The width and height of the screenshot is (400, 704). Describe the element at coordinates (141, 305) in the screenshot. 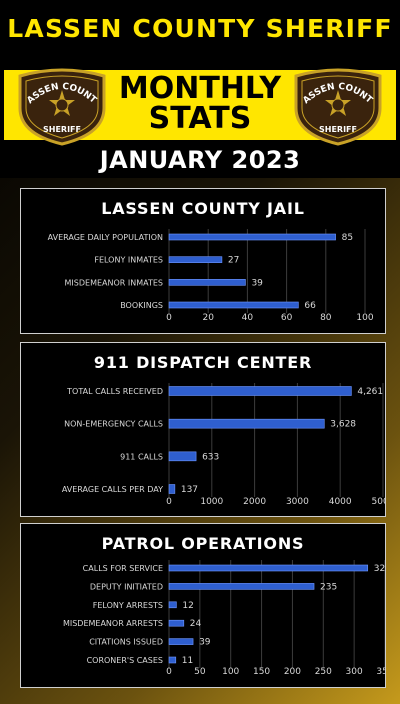

I see `category-label: BOOKINGS` at that location.